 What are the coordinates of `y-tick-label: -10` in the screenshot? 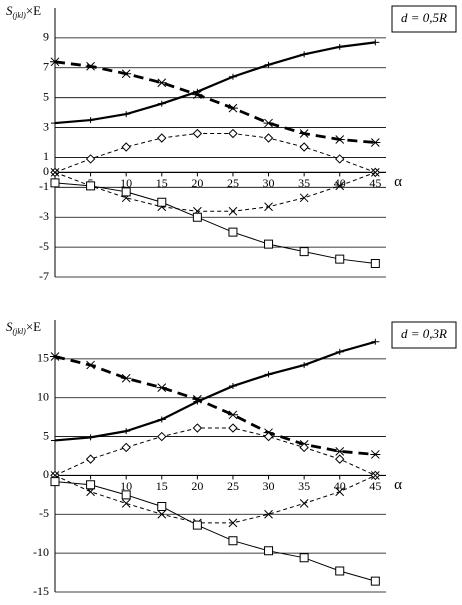 It's located at (41, 552).